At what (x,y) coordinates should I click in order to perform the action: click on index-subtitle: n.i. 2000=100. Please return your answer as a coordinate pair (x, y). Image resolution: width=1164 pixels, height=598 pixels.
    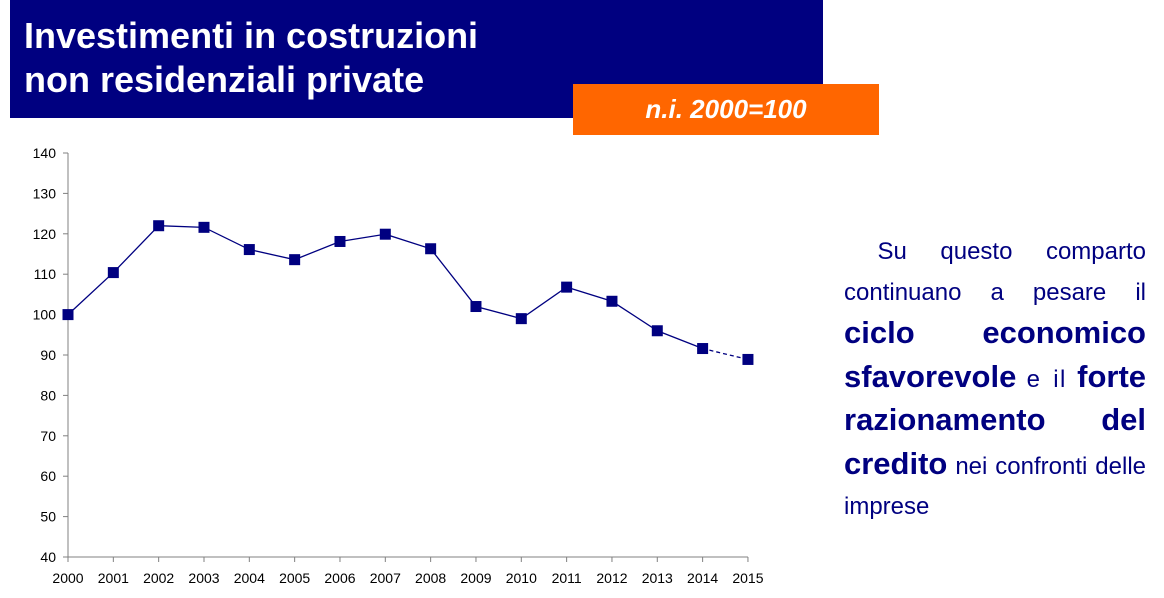
    Looking at the image, I should click on (726, 109).